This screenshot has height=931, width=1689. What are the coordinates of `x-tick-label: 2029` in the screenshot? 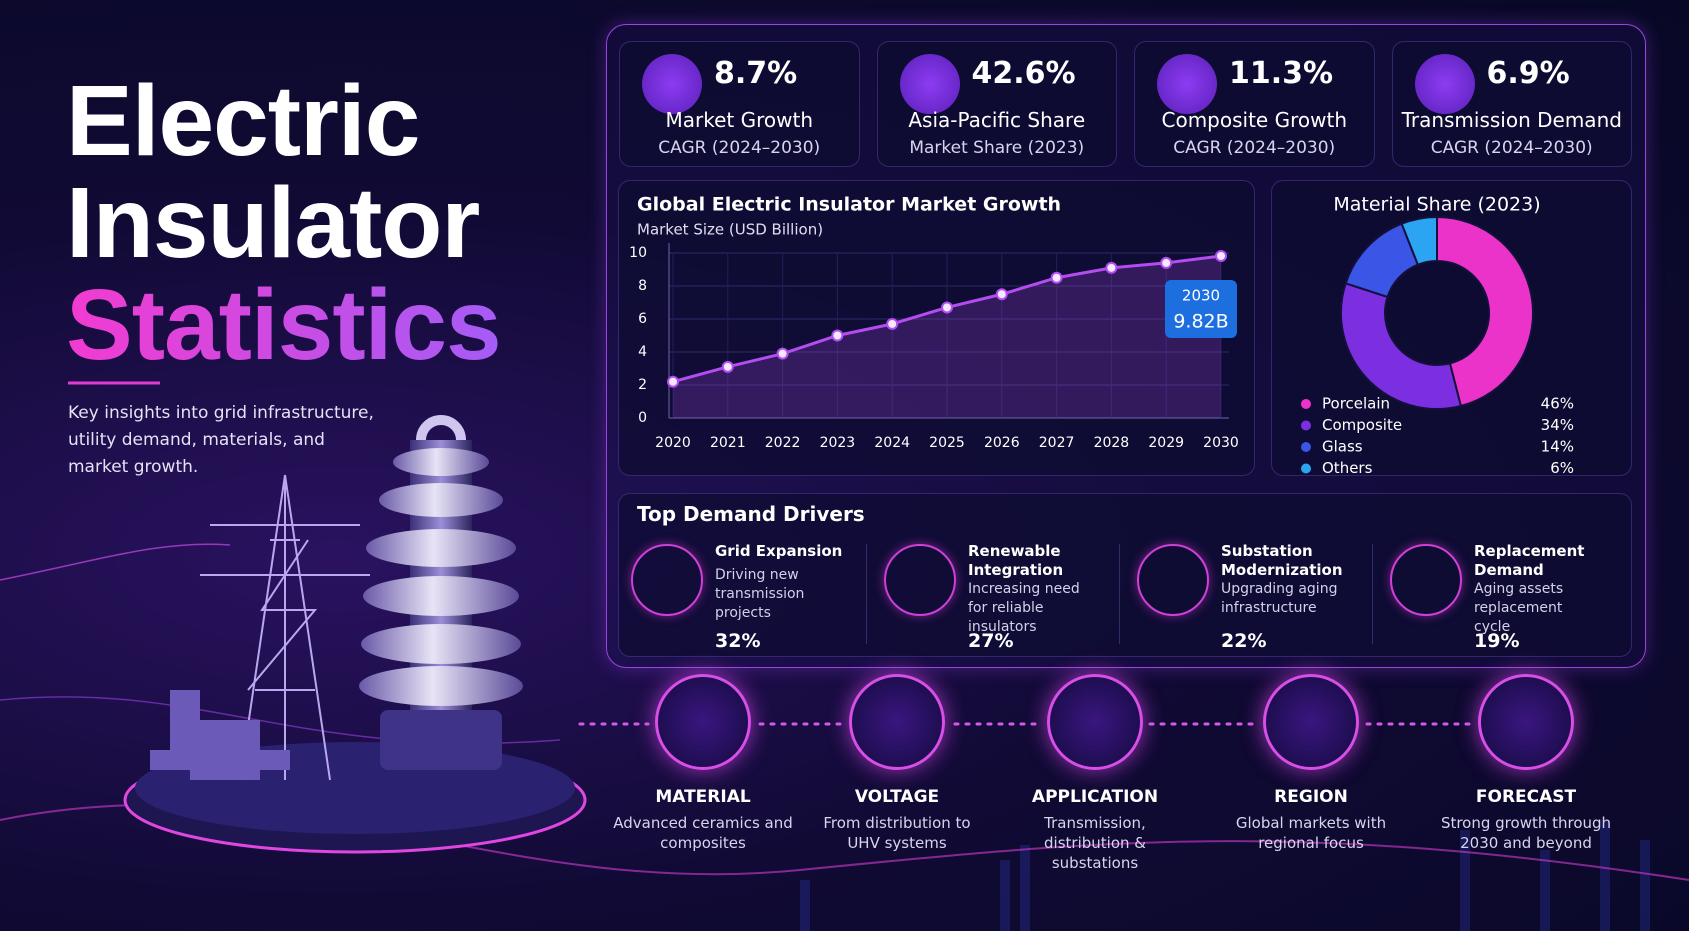 It's located at (1166, 443).